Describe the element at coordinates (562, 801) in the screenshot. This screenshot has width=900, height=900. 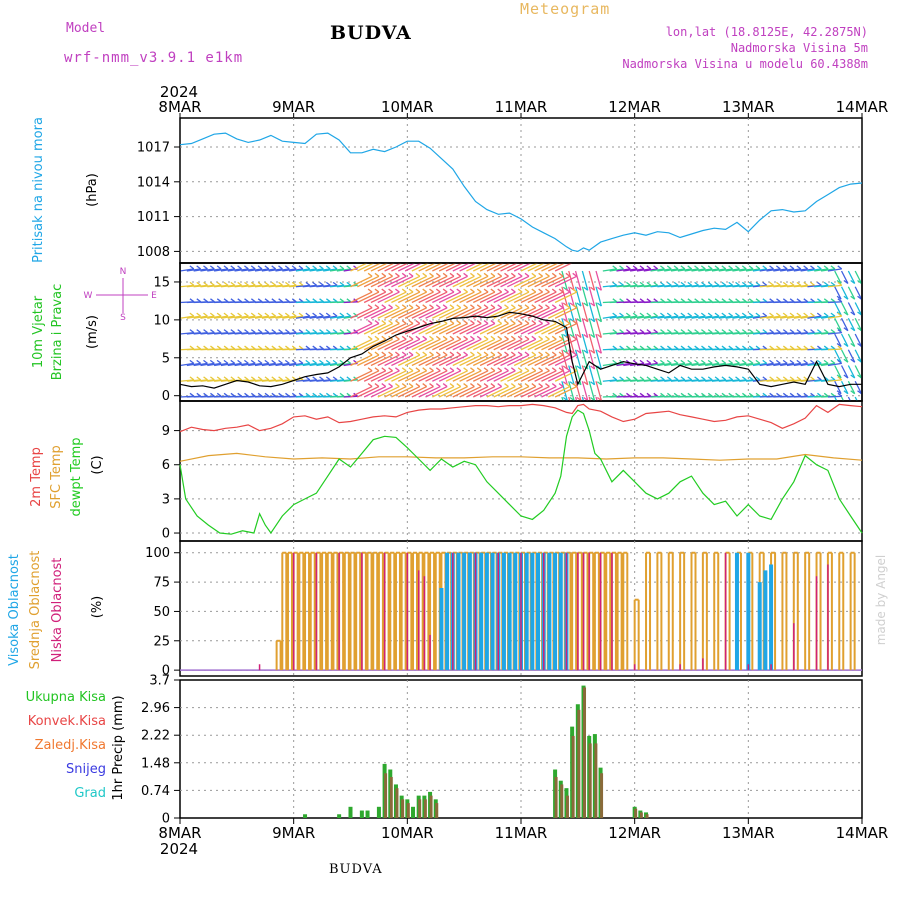
I see `precip-bar` at that location.